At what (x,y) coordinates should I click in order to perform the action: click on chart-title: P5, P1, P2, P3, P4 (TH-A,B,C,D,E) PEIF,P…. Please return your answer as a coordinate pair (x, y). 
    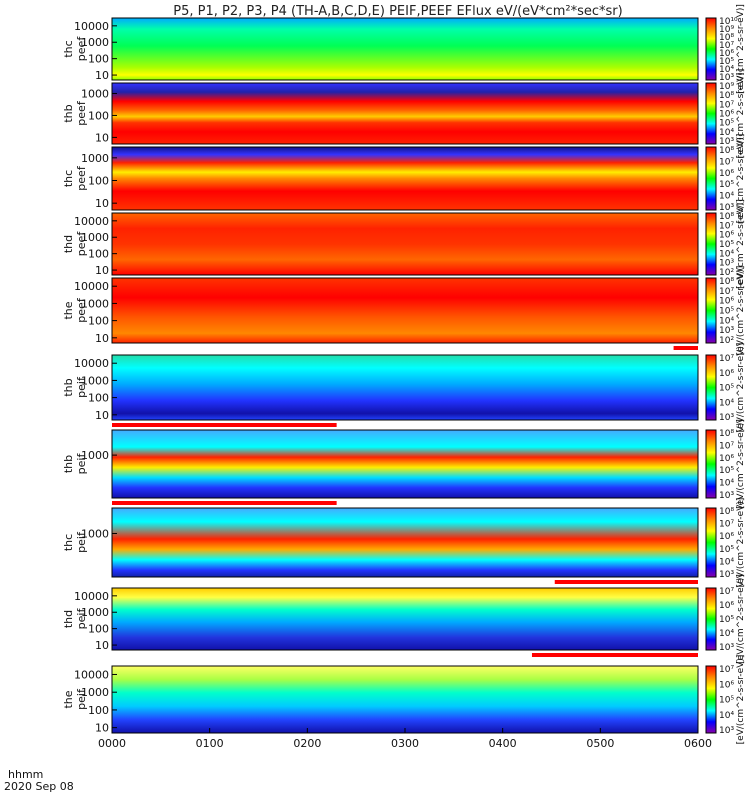
    Looking at the image, I should click on (397, 11).